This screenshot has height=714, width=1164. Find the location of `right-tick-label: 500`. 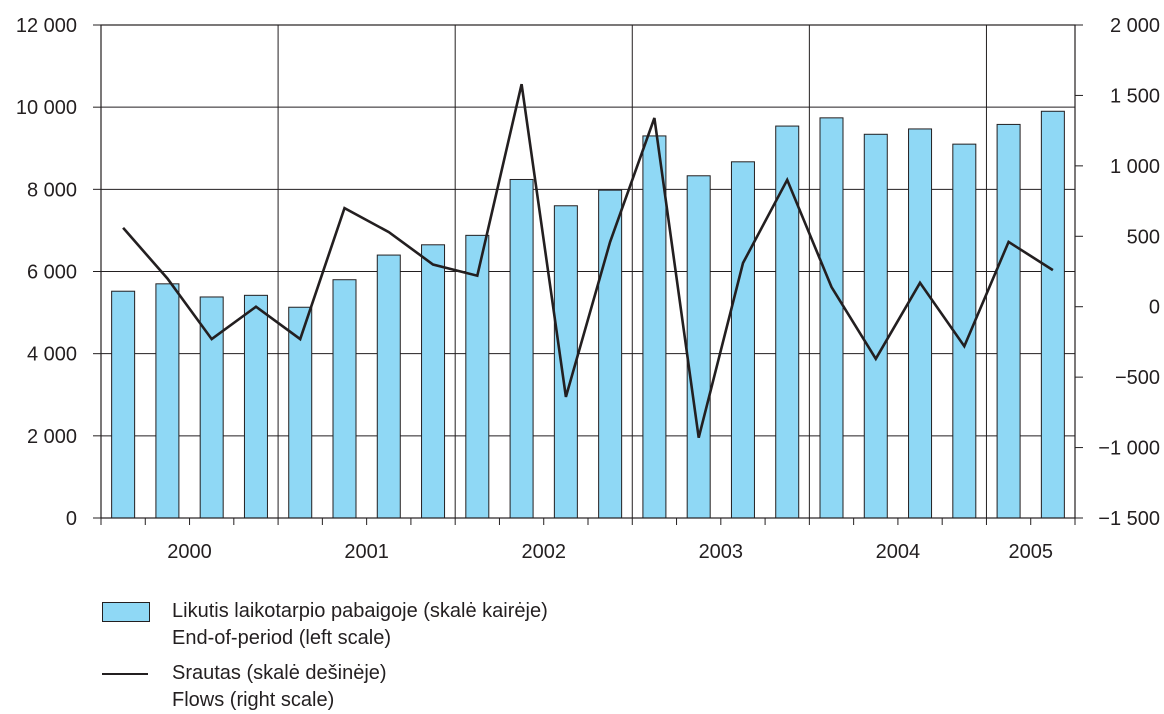

right-tick-label: 500 is located at coordinates (1143, 237).